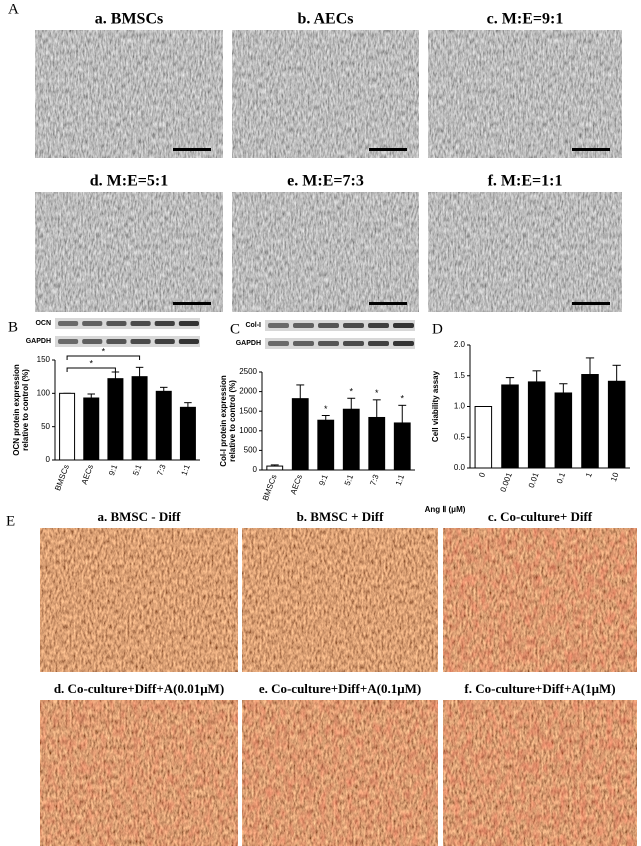  What do you see at coordinates (248, 410) in the screenshot?
I see `y-tick-label: 1500` at bounding box center [248, 410].